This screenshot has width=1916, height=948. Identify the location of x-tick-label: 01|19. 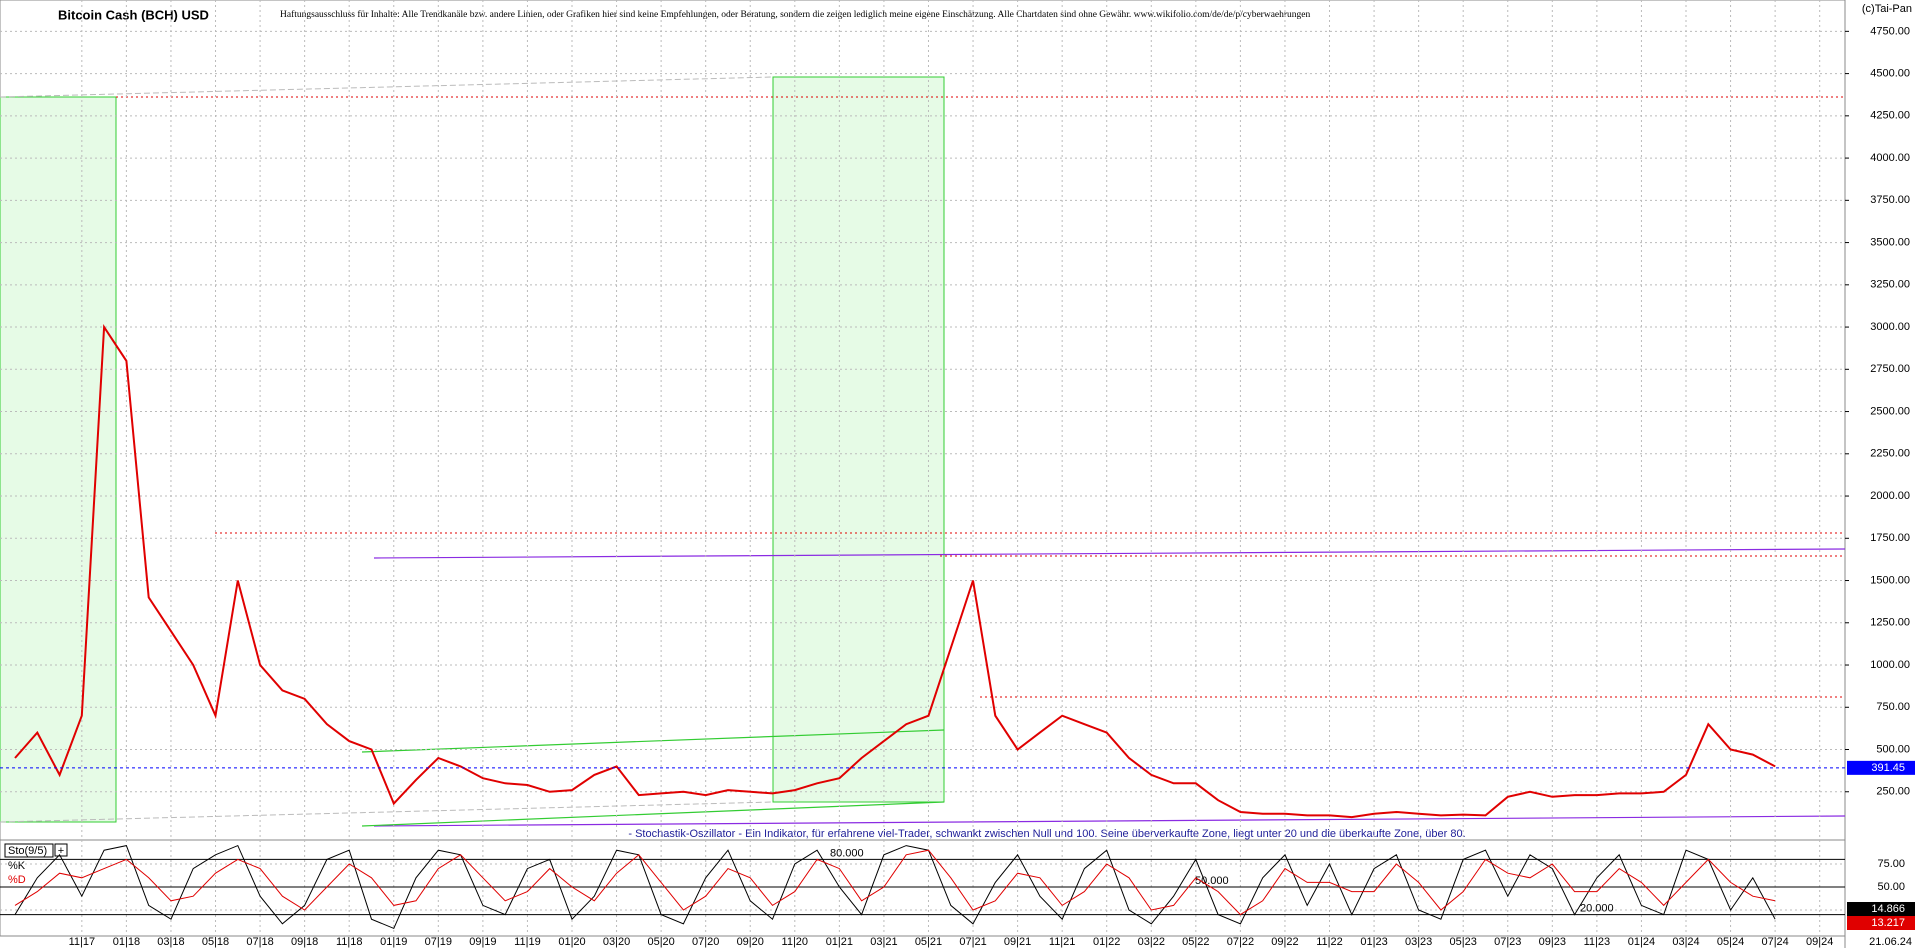
(393, 942).